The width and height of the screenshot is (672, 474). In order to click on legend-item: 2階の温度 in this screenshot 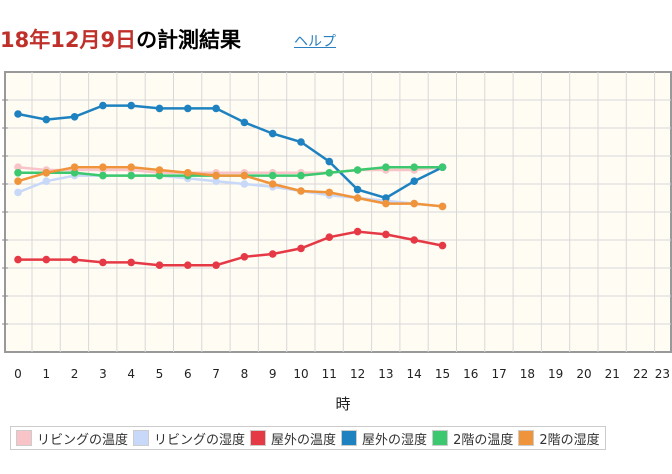, I will do `click(472, 438)`.